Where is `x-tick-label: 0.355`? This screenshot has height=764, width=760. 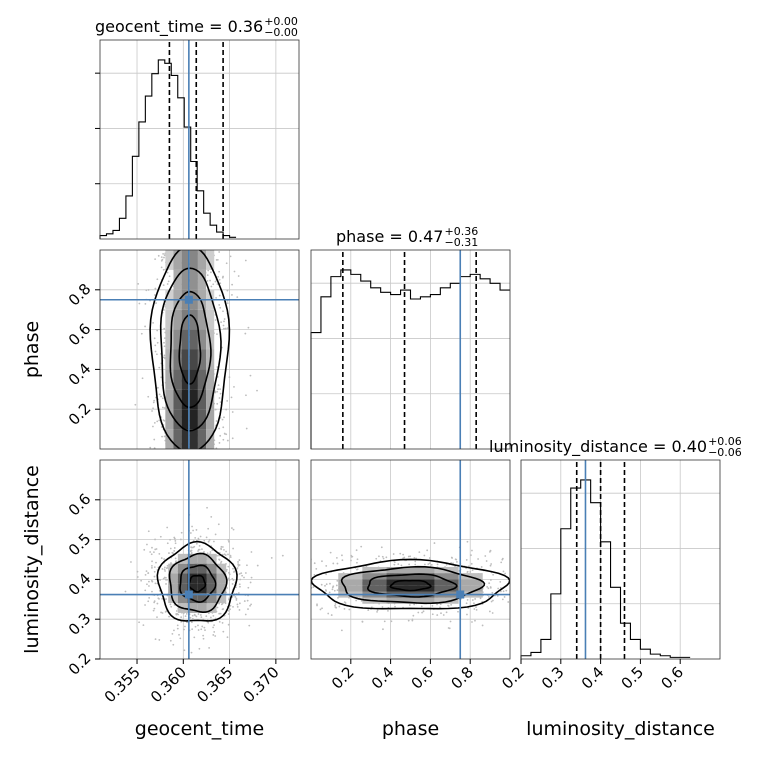 x-tick-label: 0.355 is located at coordinates (122, 684).